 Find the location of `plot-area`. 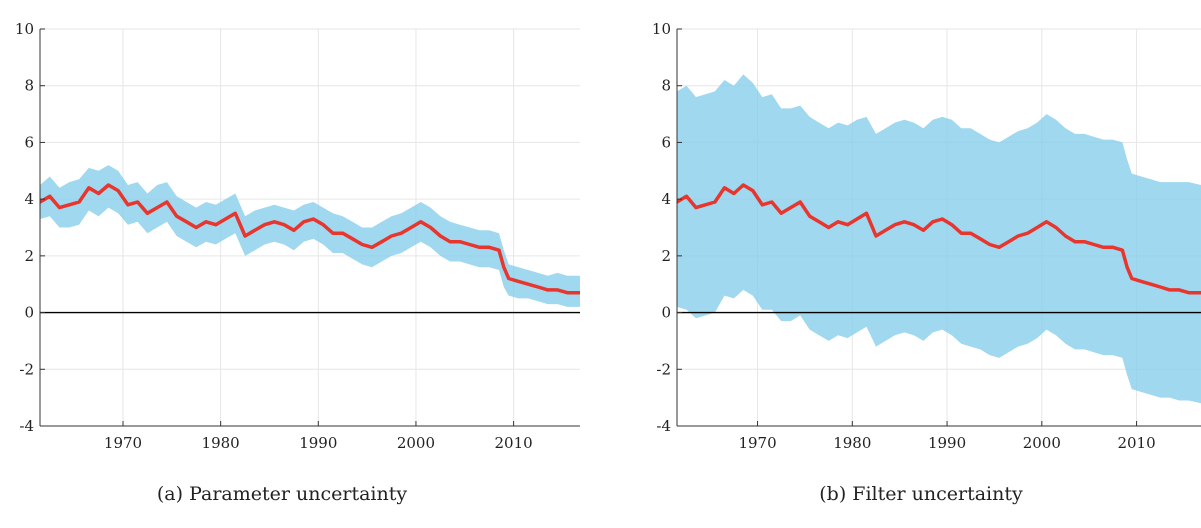

plot-area is located at coordinates (310, 236).